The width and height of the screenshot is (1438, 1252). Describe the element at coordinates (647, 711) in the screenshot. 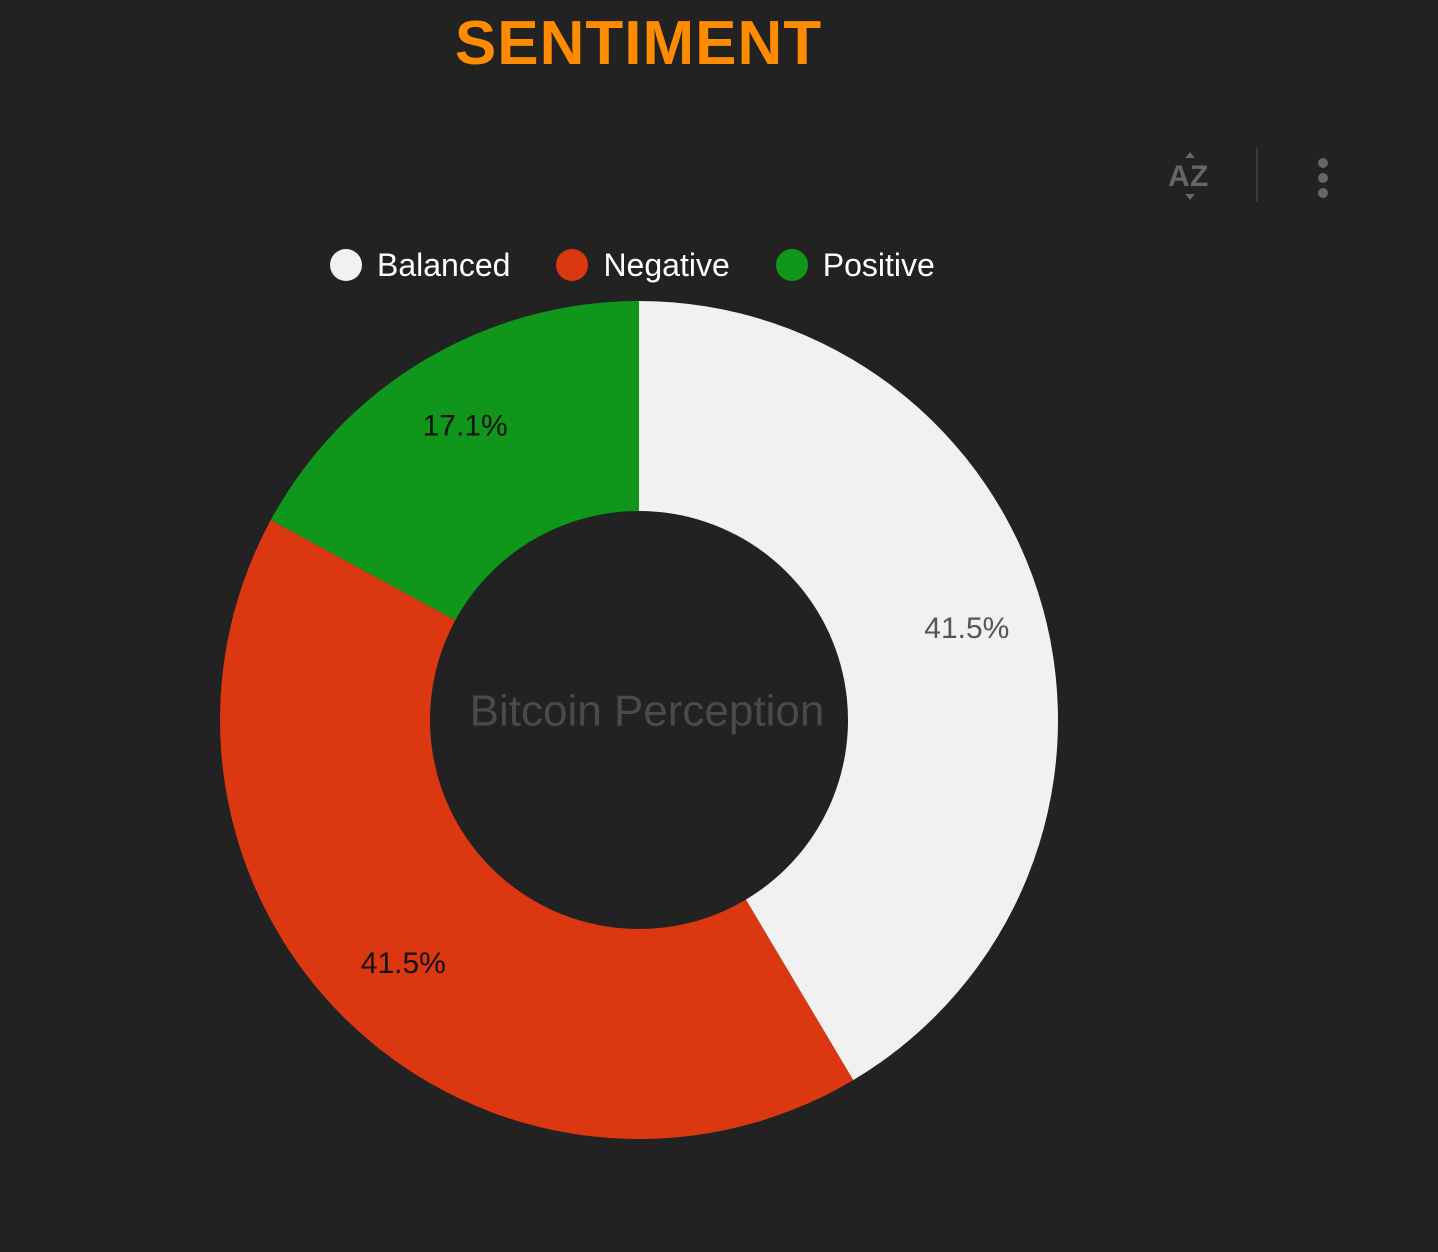

I see `center-label: Bitcoin Perception` at that location.